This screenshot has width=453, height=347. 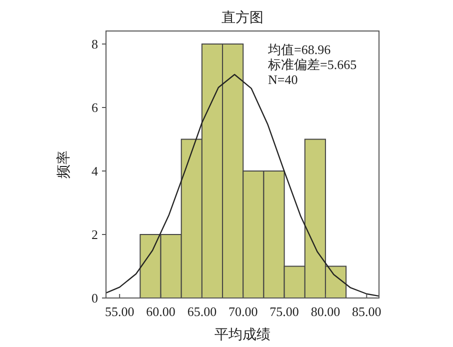 I want to click on annotation: 标准偏差=5.665, so click(x=312, y=64).